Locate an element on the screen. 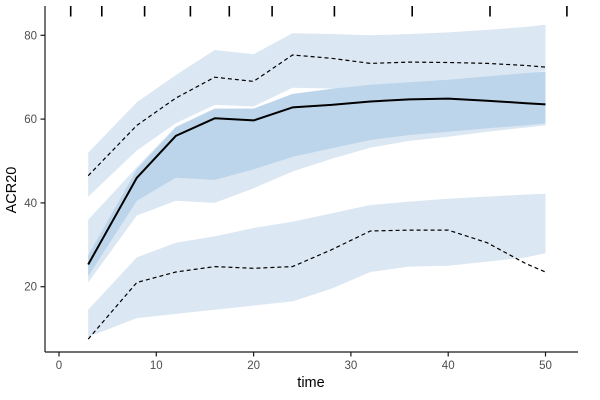 Image resolution: width=600 pixels, height=400 pixels. x-tick-label: 0 is located at coordinates (59, 366).